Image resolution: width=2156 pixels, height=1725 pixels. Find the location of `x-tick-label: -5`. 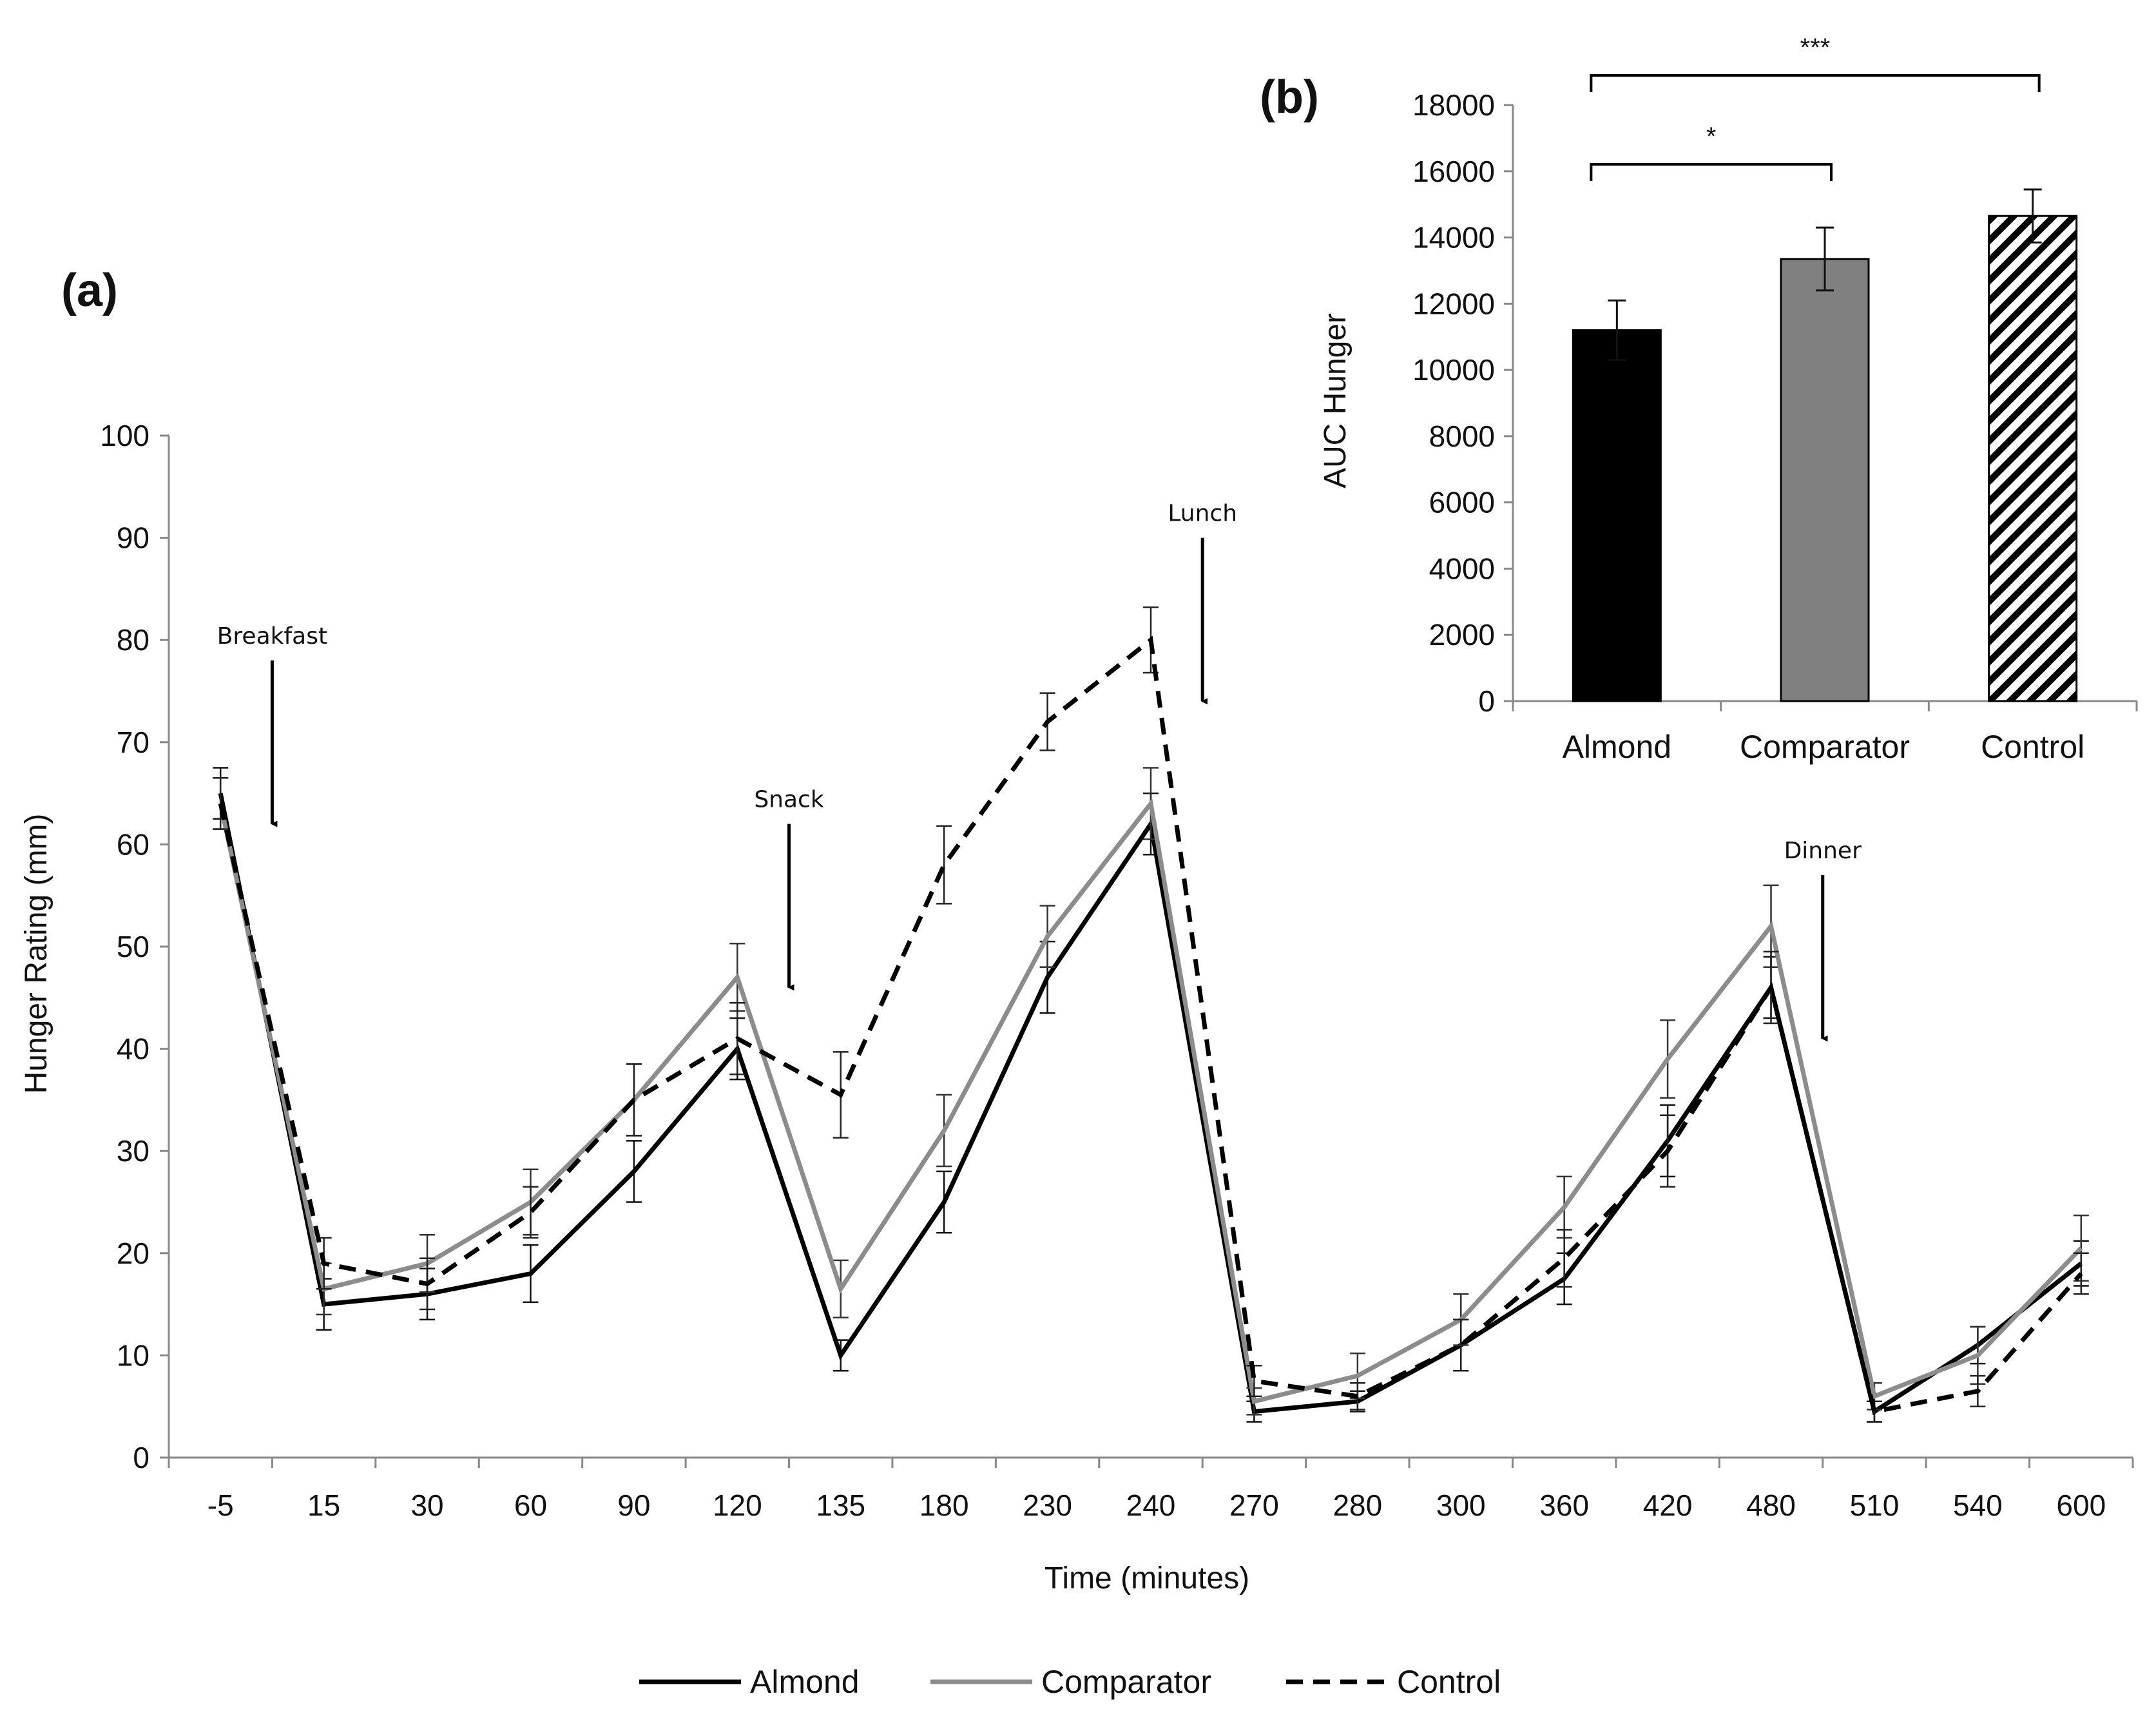

x-tick-label: -5 is located at coordinates (220, 1505).